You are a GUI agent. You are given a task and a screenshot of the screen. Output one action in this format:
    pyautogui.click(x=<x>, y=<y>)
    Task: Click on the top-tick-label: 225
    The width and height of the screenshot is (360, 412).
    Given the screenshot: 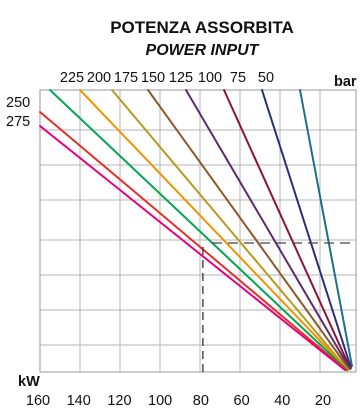 What is the action you would take?
    pyautogui.click(x=72, y=78)
    